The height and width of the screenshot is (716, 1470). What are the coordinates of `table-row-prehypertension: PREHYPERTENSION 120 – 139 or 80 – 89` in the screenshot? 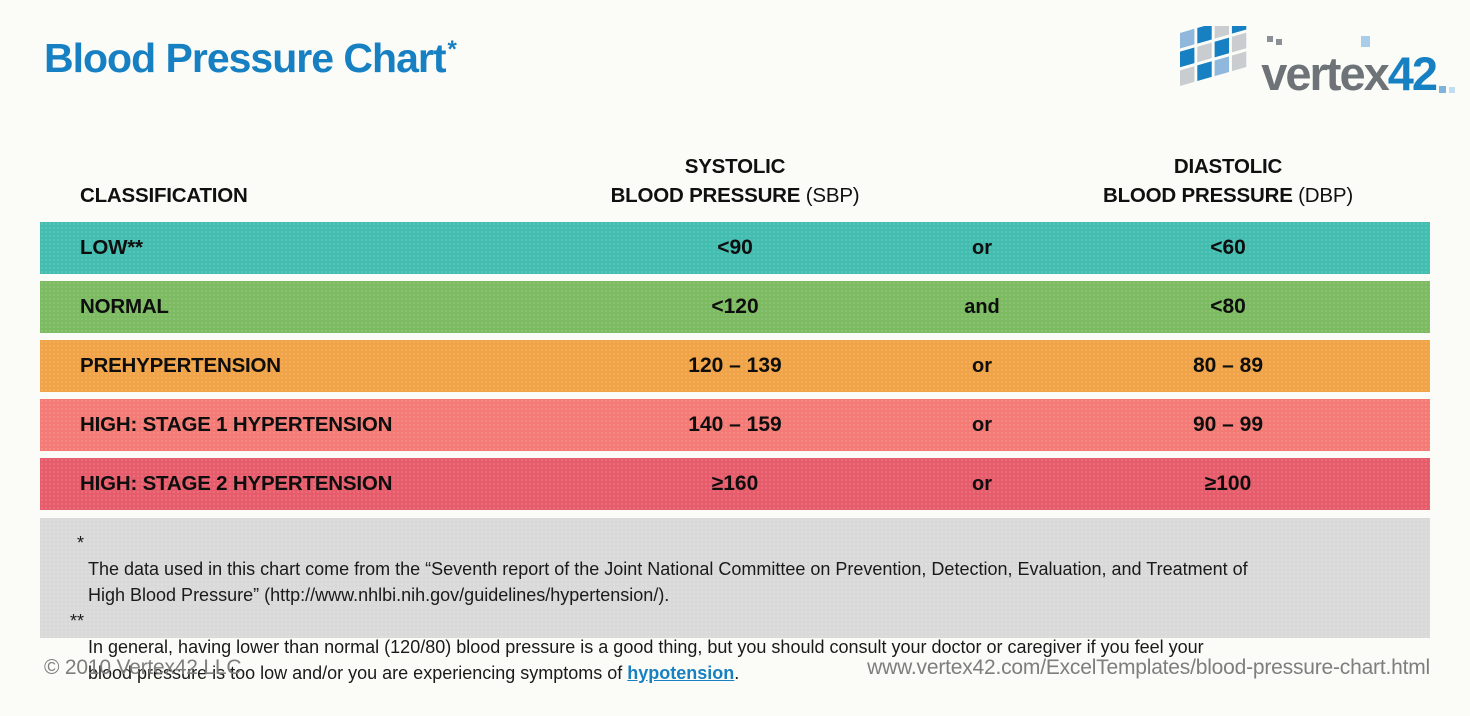 It's located at (735, 366).